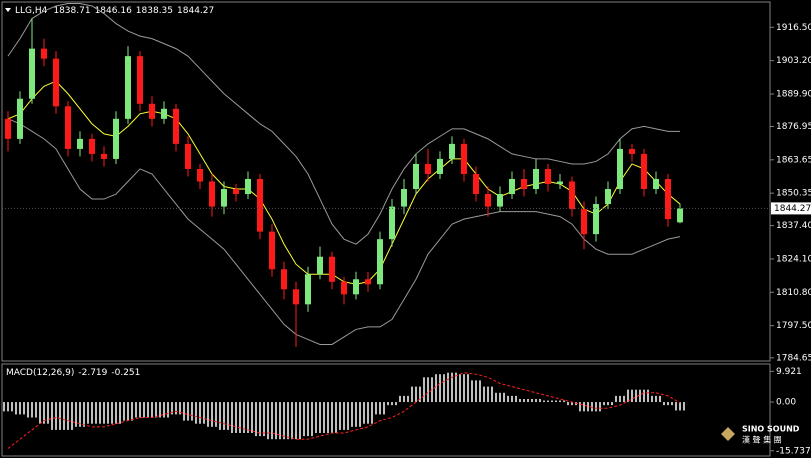 The image size is (811, 458). Describe the element at coordinates (789, 372) in the screenshot. I see `y-tick-label: 9.921` at that location.